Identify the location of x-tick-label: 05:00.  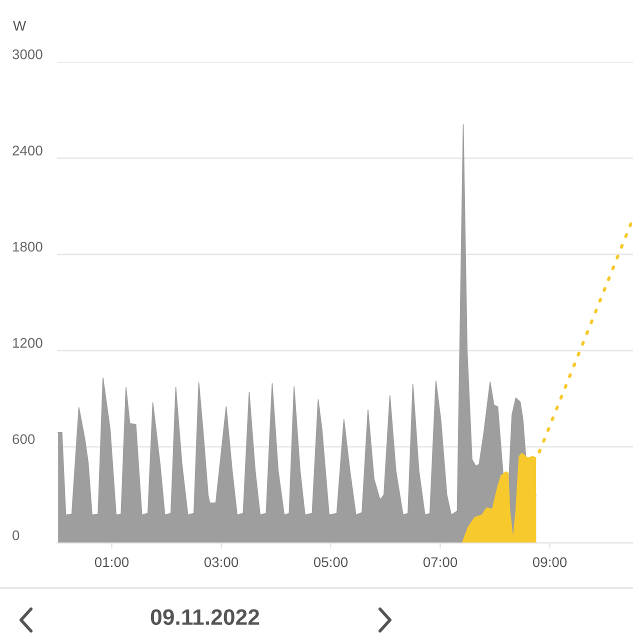
(331, 562).